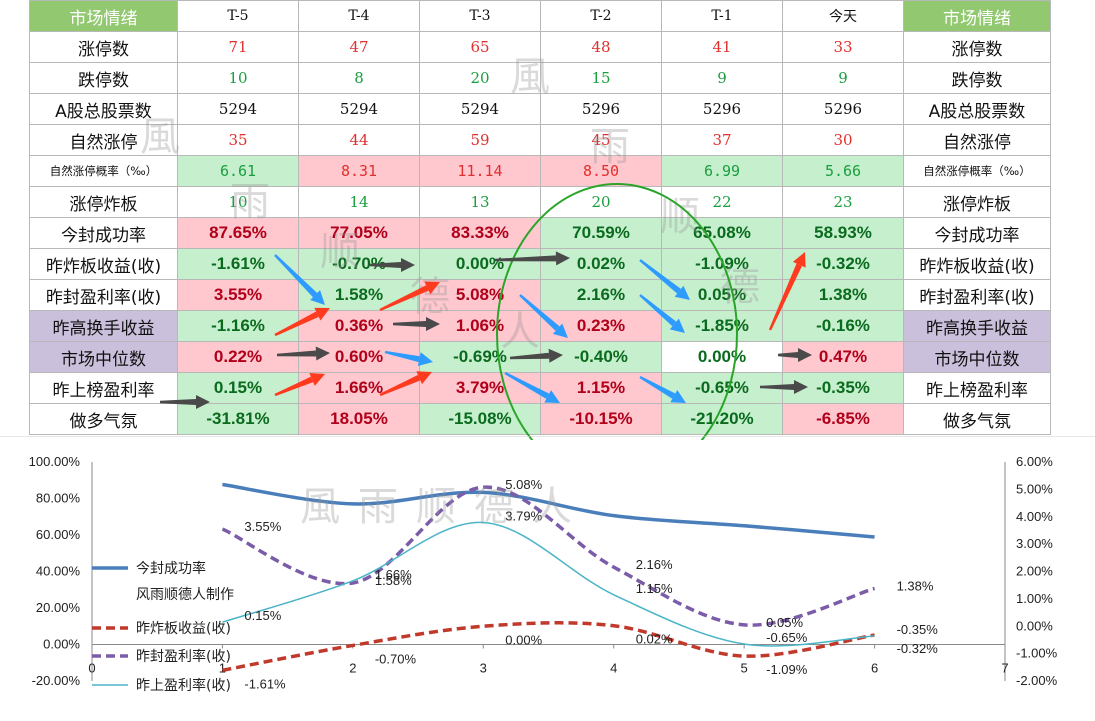 The height and width of the screenshot is (721, 1095). What do you see at coordinates (483, 668) in the screenshot?
I see `x-tick-label: 3` at bounding box center [483, 668].